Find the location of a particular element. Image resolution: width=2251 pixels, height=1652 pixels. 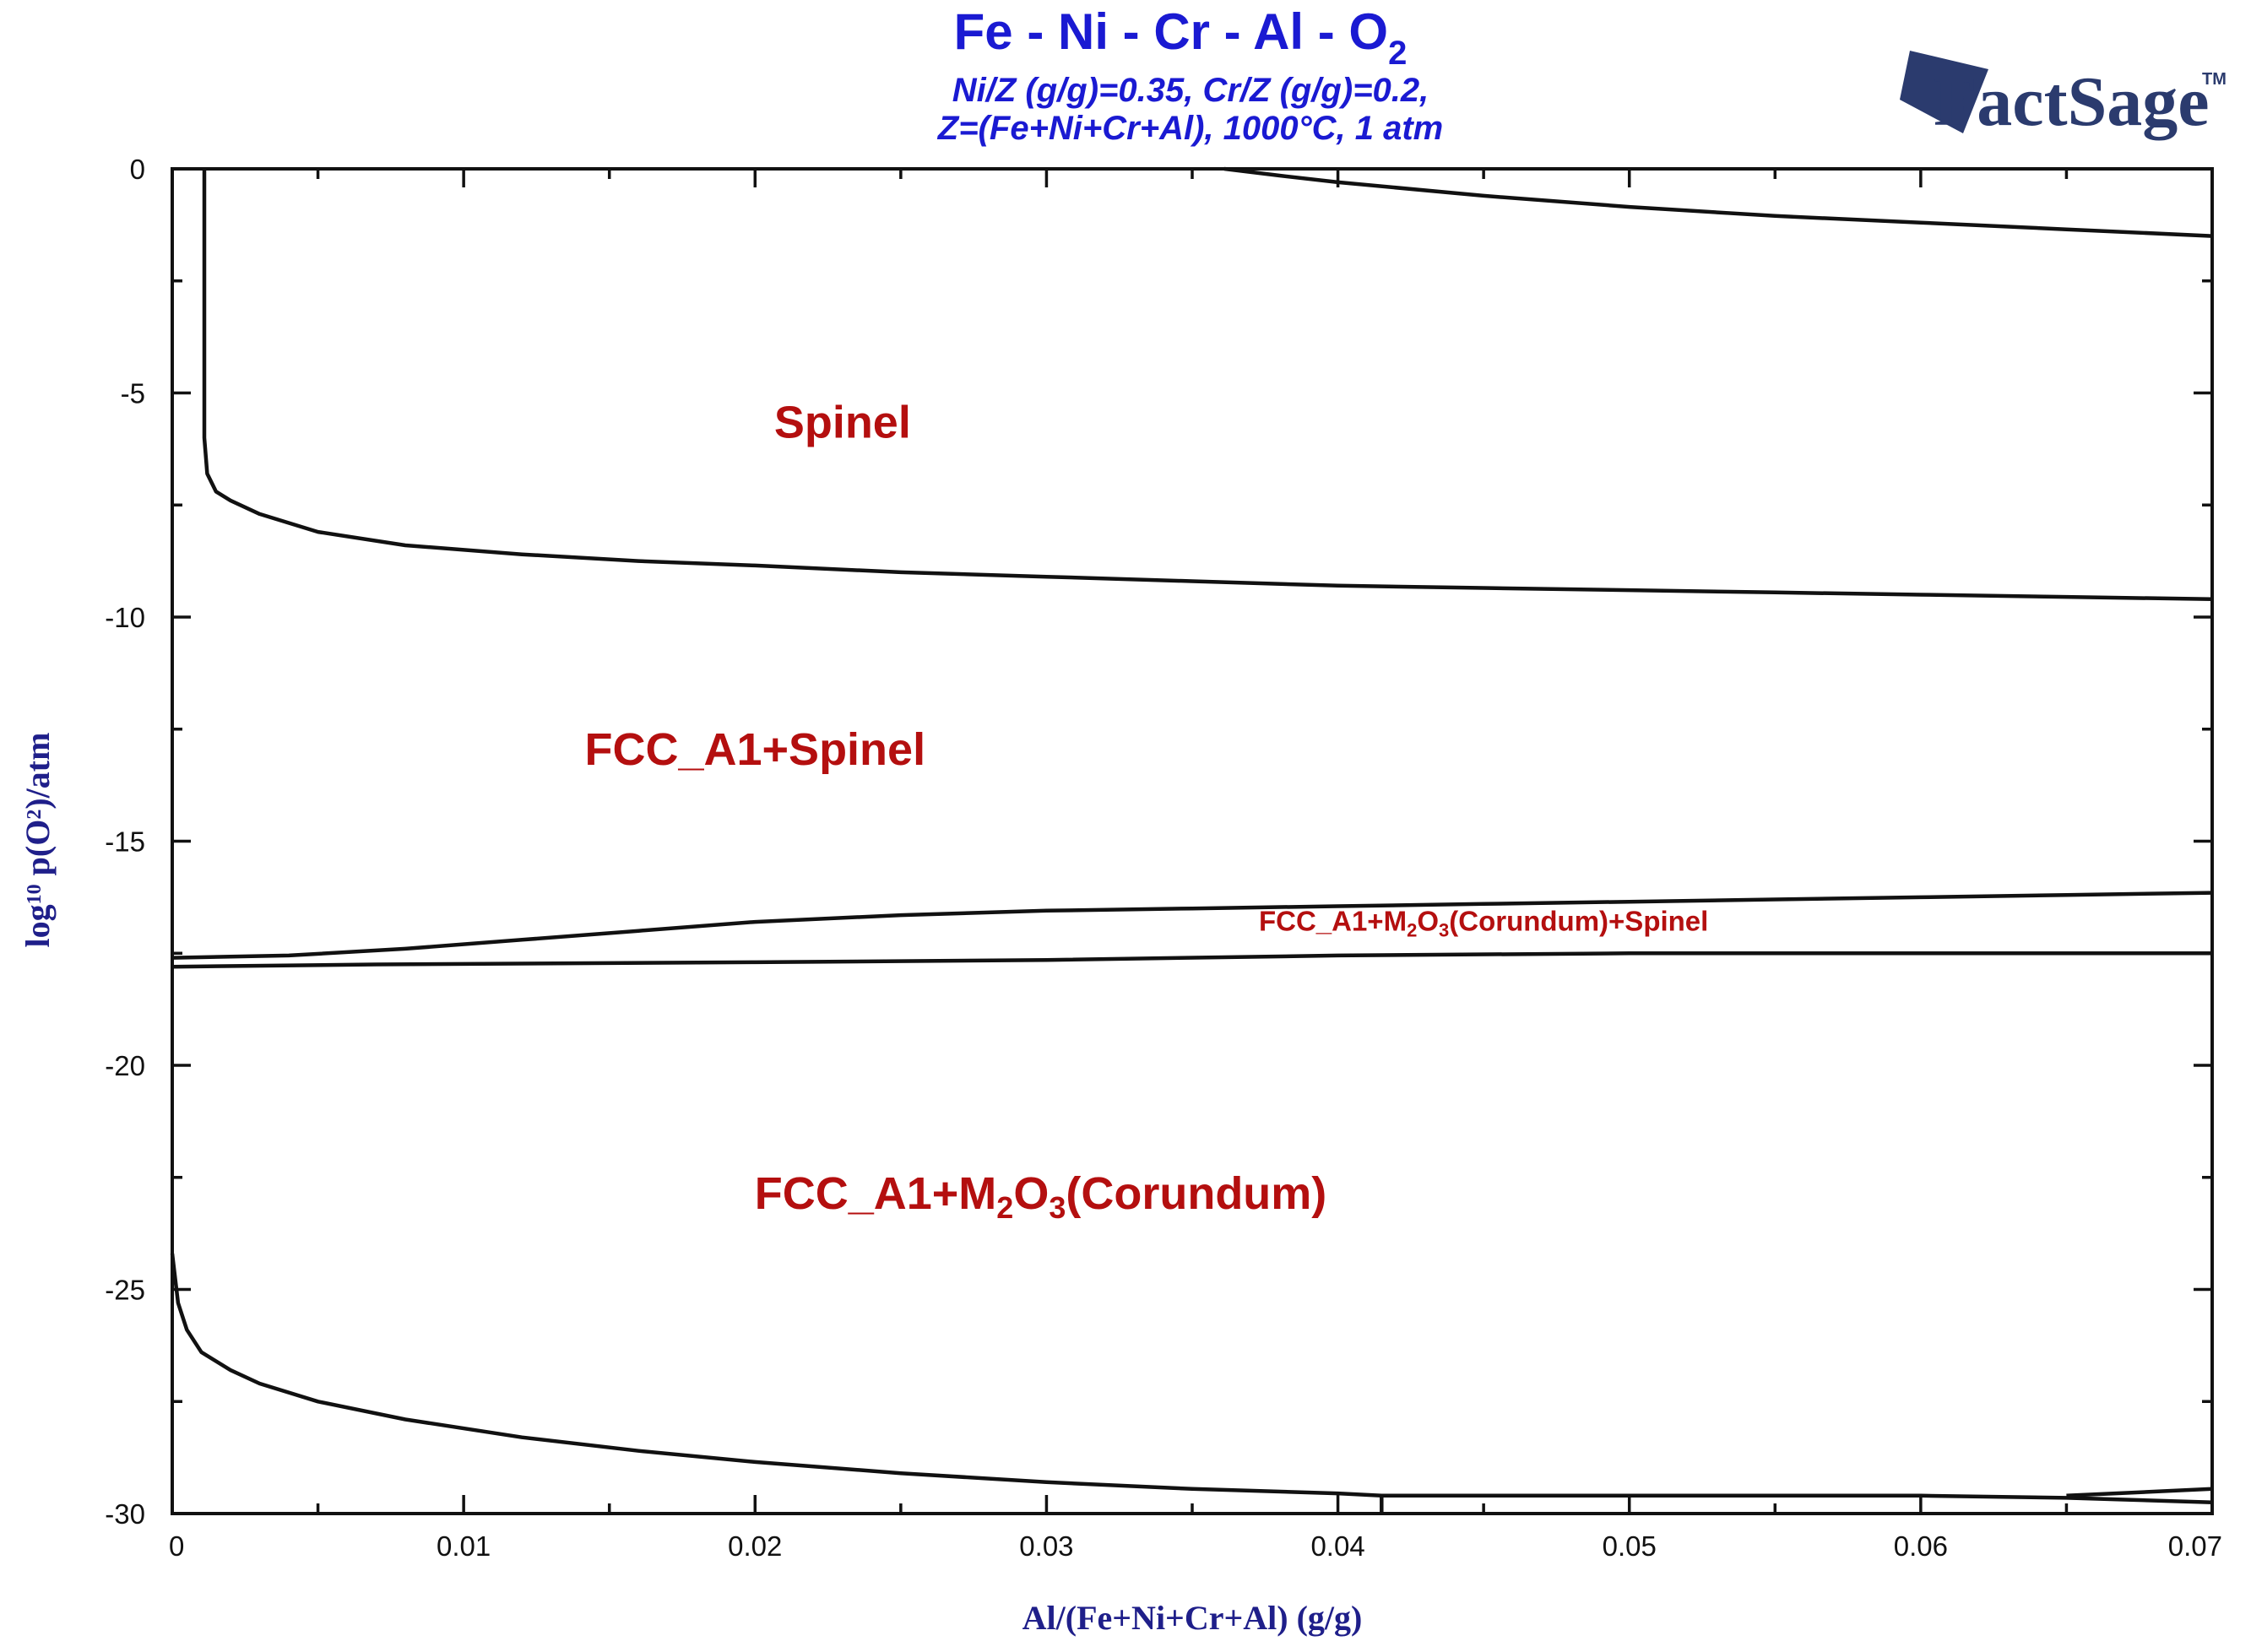

corundum-spinel-lower-boundary-line is located at coordinates (1191, 960).